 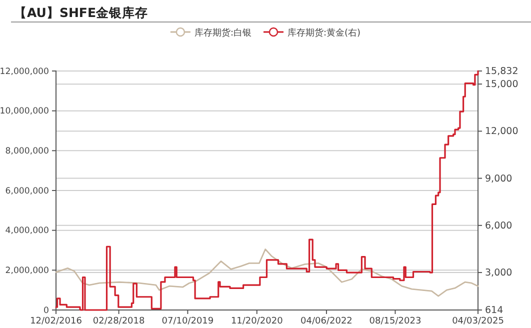 What do you see at coordinates (498, 226) in the screenshot?
I see `y2-tick-label: 6,000` at bounding box center [498, 226].